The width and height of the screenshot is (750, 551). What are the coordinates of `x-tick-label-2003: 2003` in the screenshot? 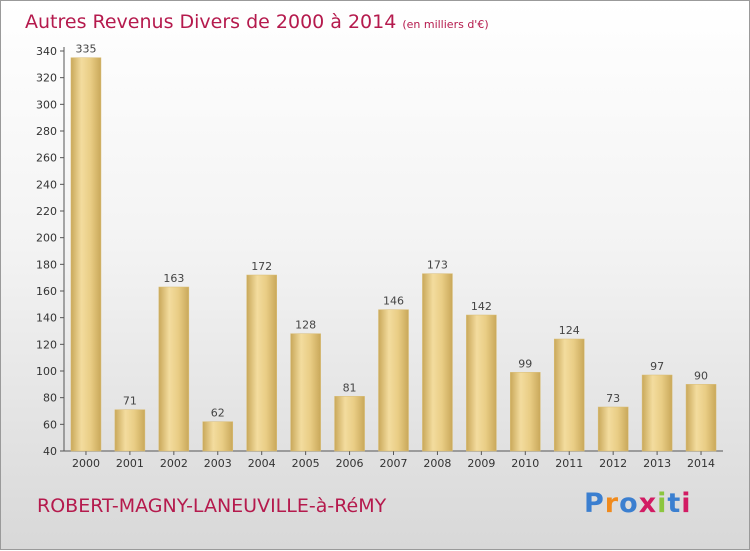 It's located at (218, 463).